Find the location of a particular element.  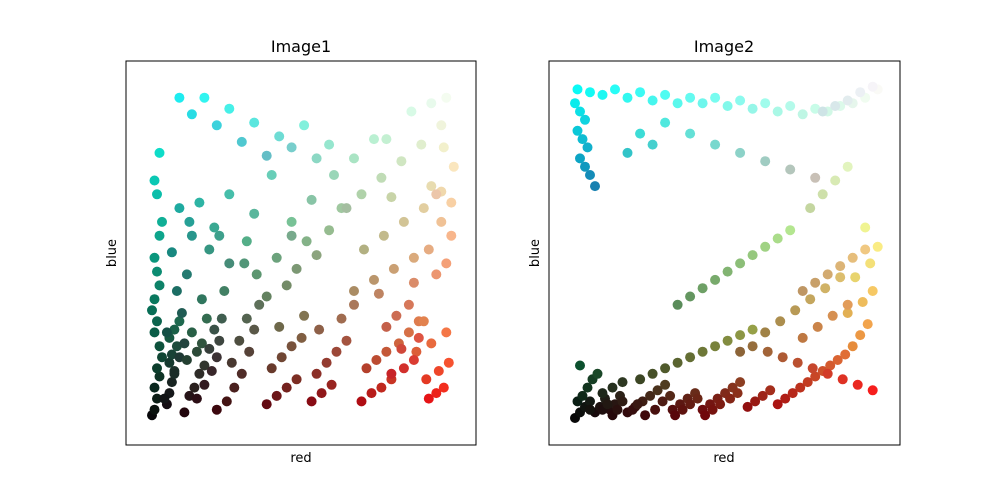

subplot-1-x-axis-label: red is located at coordinates (300, 458).